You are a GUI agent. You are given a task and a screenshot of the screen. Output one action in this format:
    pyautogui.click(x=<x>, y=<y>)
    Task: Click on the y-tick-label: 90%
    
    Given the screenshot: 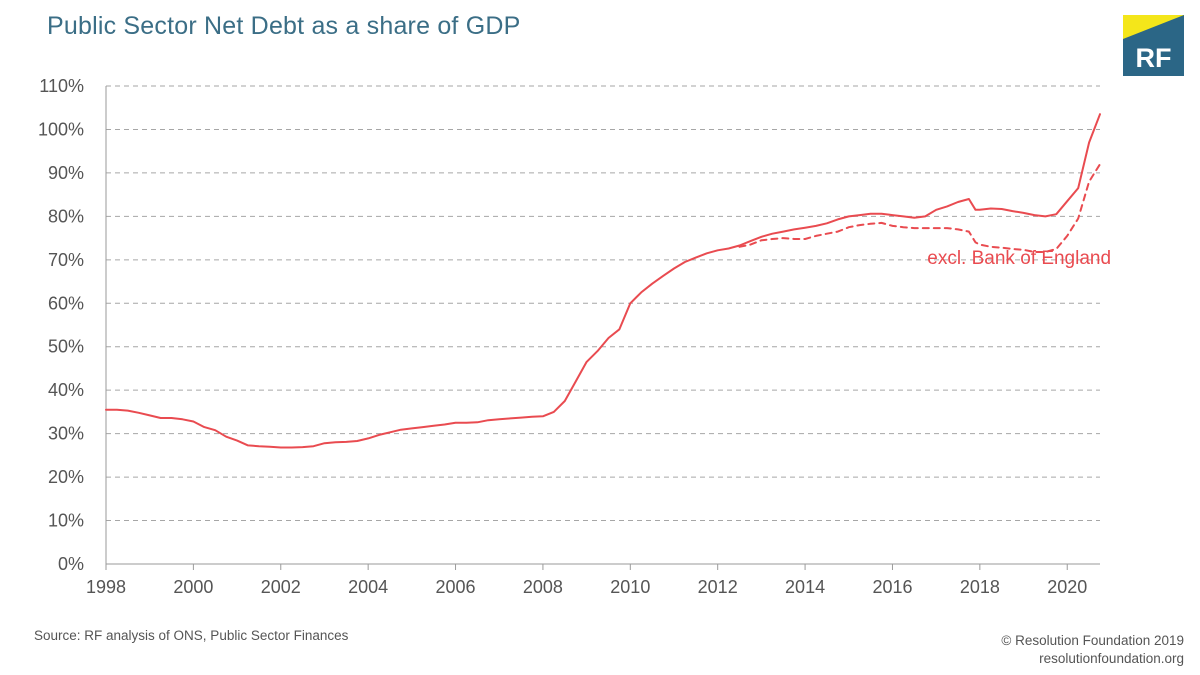 What is the action you would take?
    pyautogui.click(x=66, y=173)
    